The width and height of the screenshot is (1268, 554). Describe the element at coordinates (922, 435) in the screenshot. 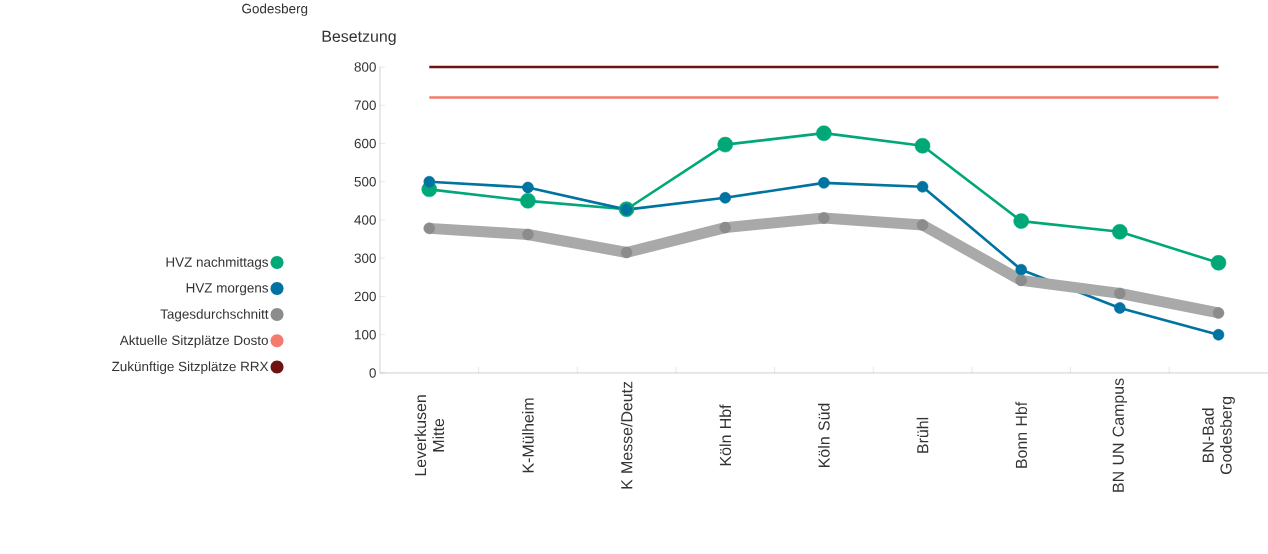

I see `x-tick-label: Brühl` at that location.